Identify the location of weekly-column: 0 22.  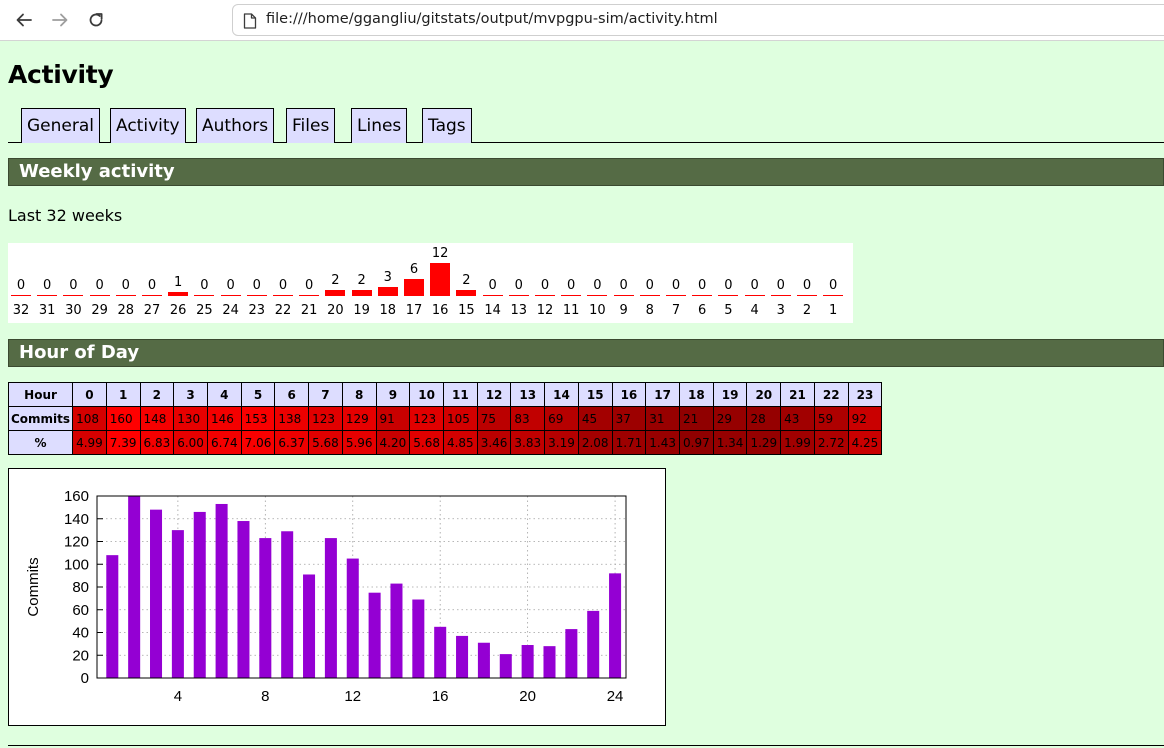
(283, 283).